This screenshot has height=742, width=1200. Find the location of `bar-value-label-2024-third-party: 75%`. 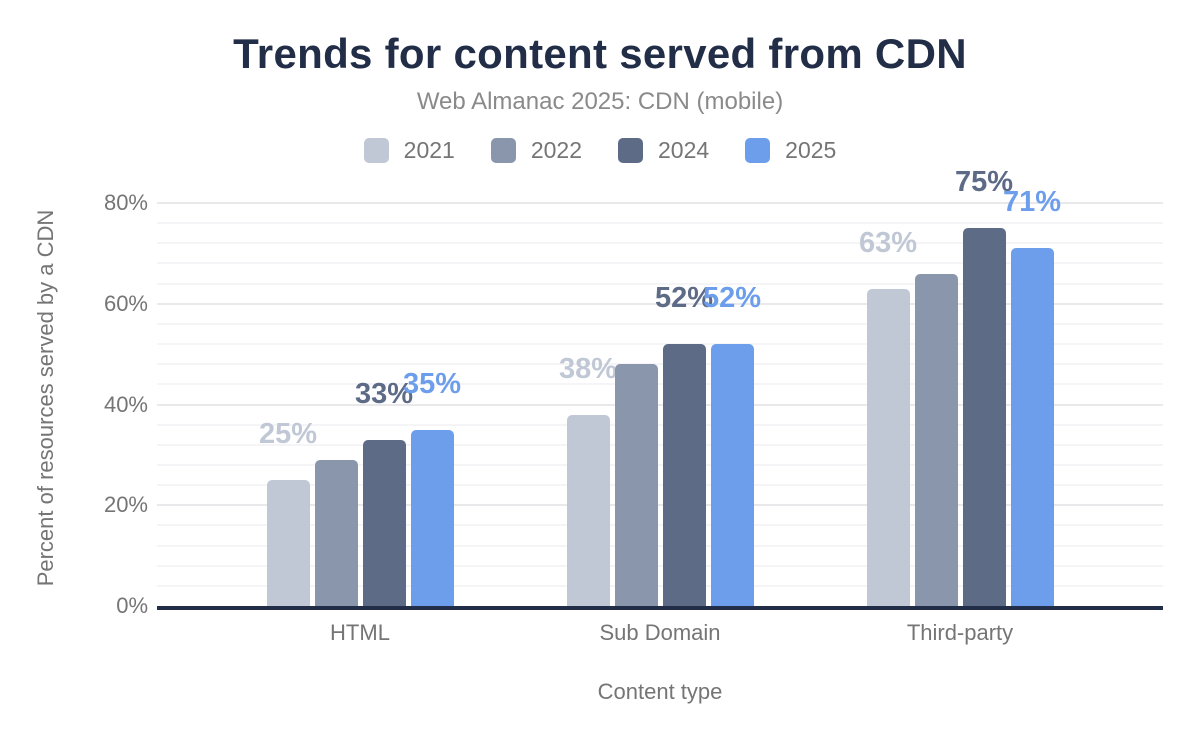

bar-value-label-2024-third-party: 75% is located at coordinates (984, 182).